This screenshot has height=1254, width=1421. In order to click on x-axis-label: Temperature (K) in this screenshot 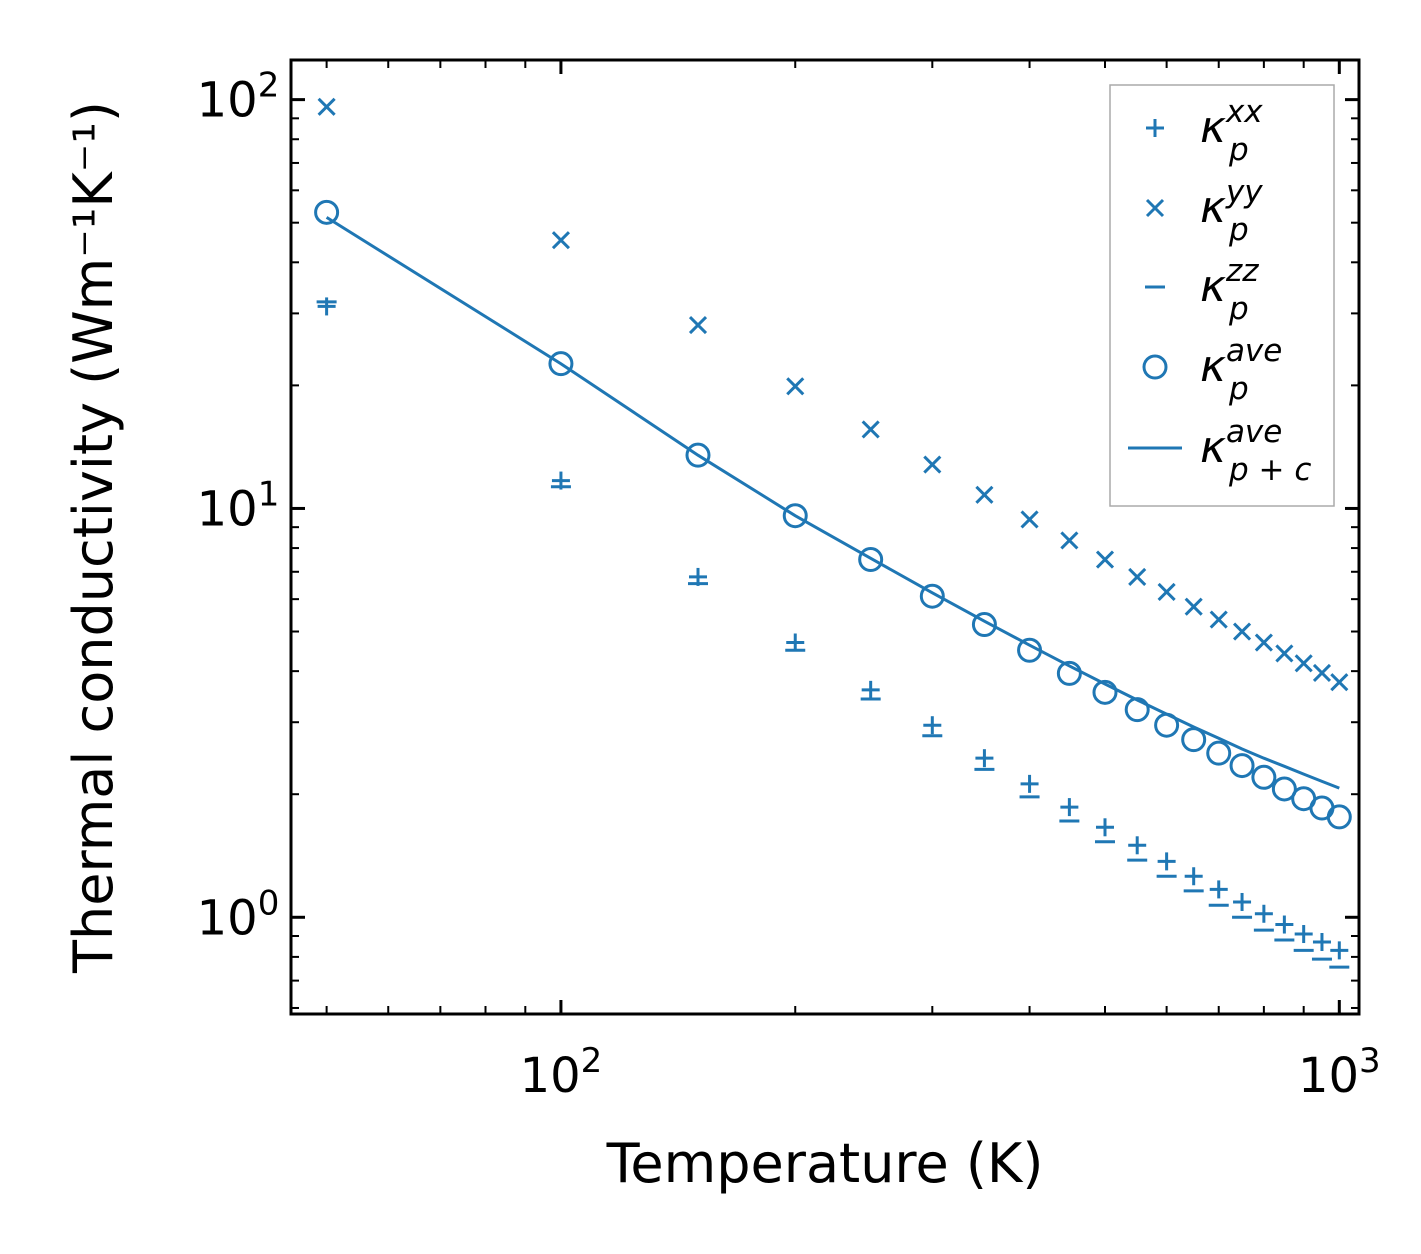, I will do `click(825, 1163)`.